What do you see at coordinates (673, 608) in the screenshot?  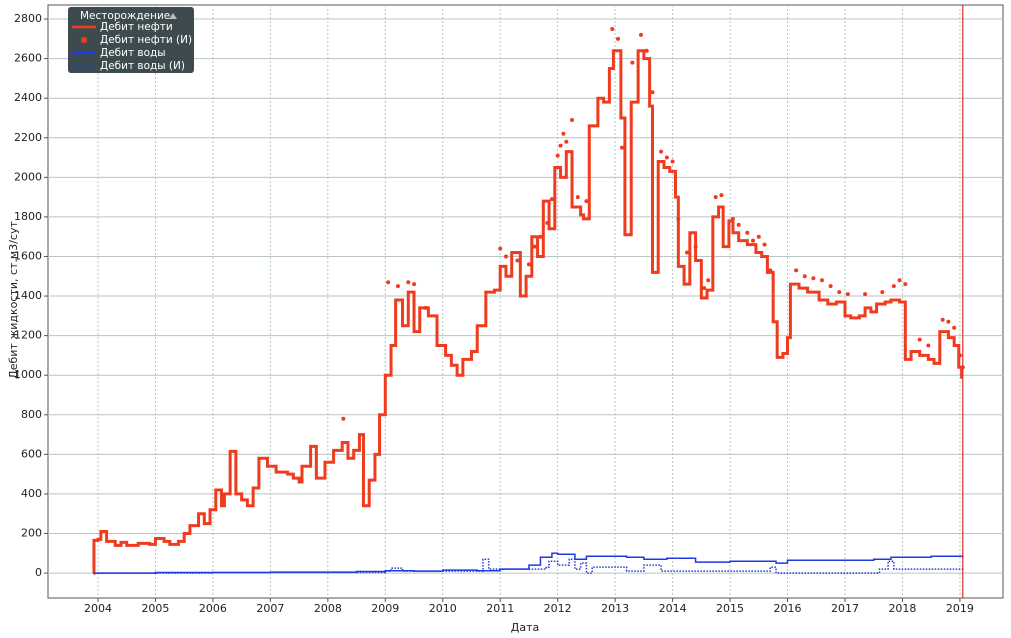 I see `x-tick-label: 2014` at bounding box center [673, 608].